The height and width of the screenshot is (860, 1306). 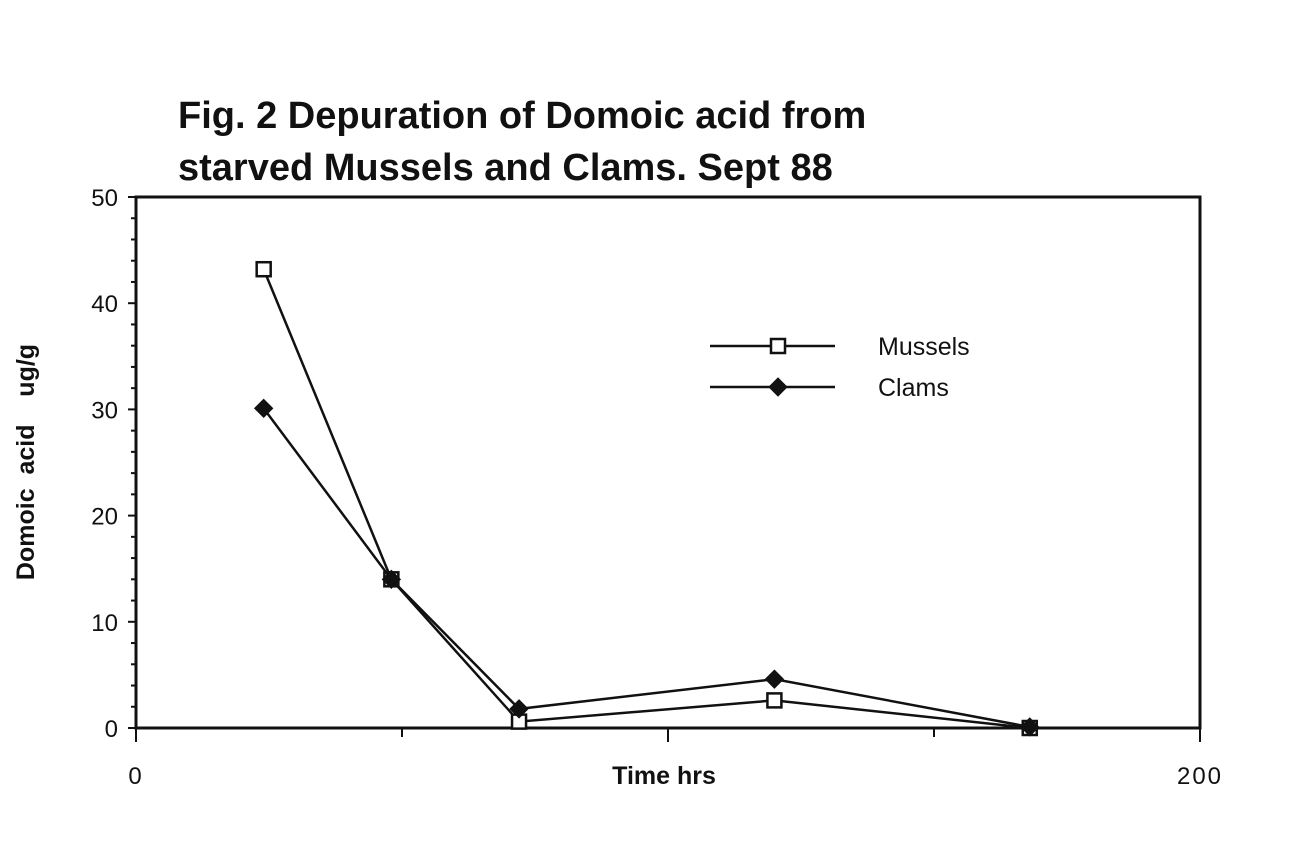 What do you see at coordinates (840, 367) in the screenshot?
I see `legend: Mussels Clams` at bounding box center [840, 367].